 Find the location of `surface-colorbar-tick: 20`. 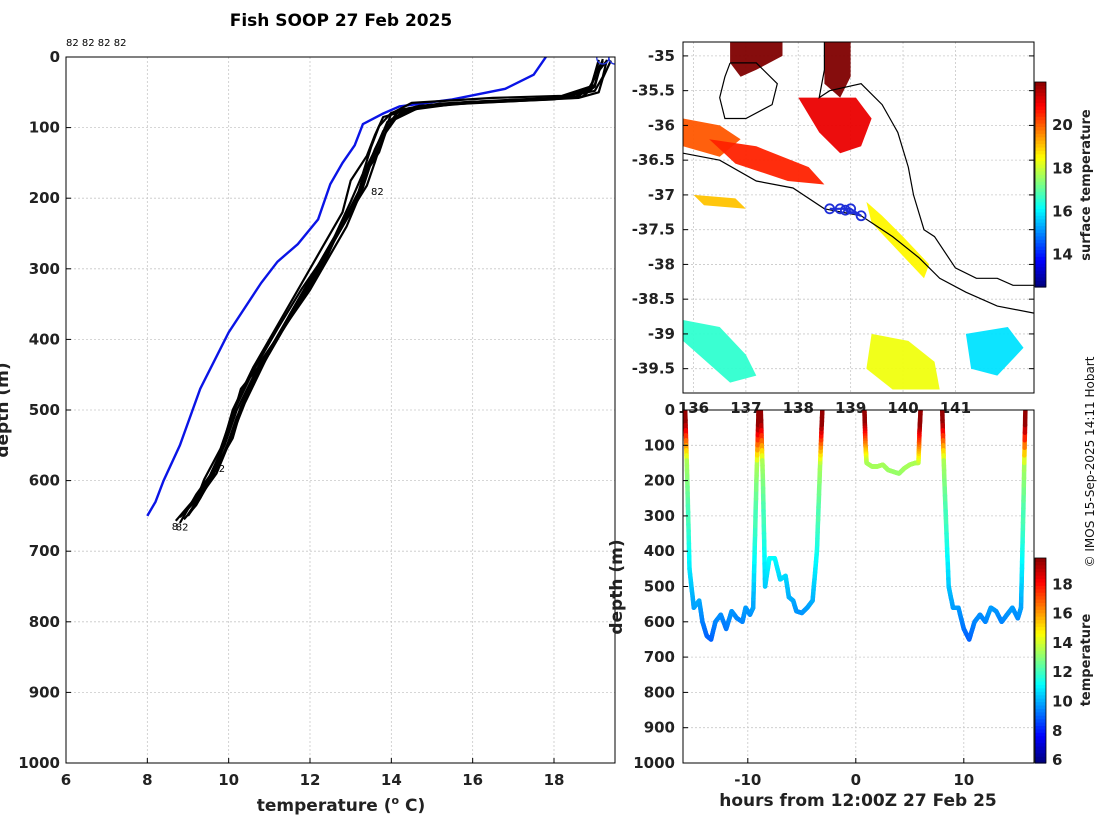

surface-colorbar-tick: 20 is located at coordinates (1062, 125).